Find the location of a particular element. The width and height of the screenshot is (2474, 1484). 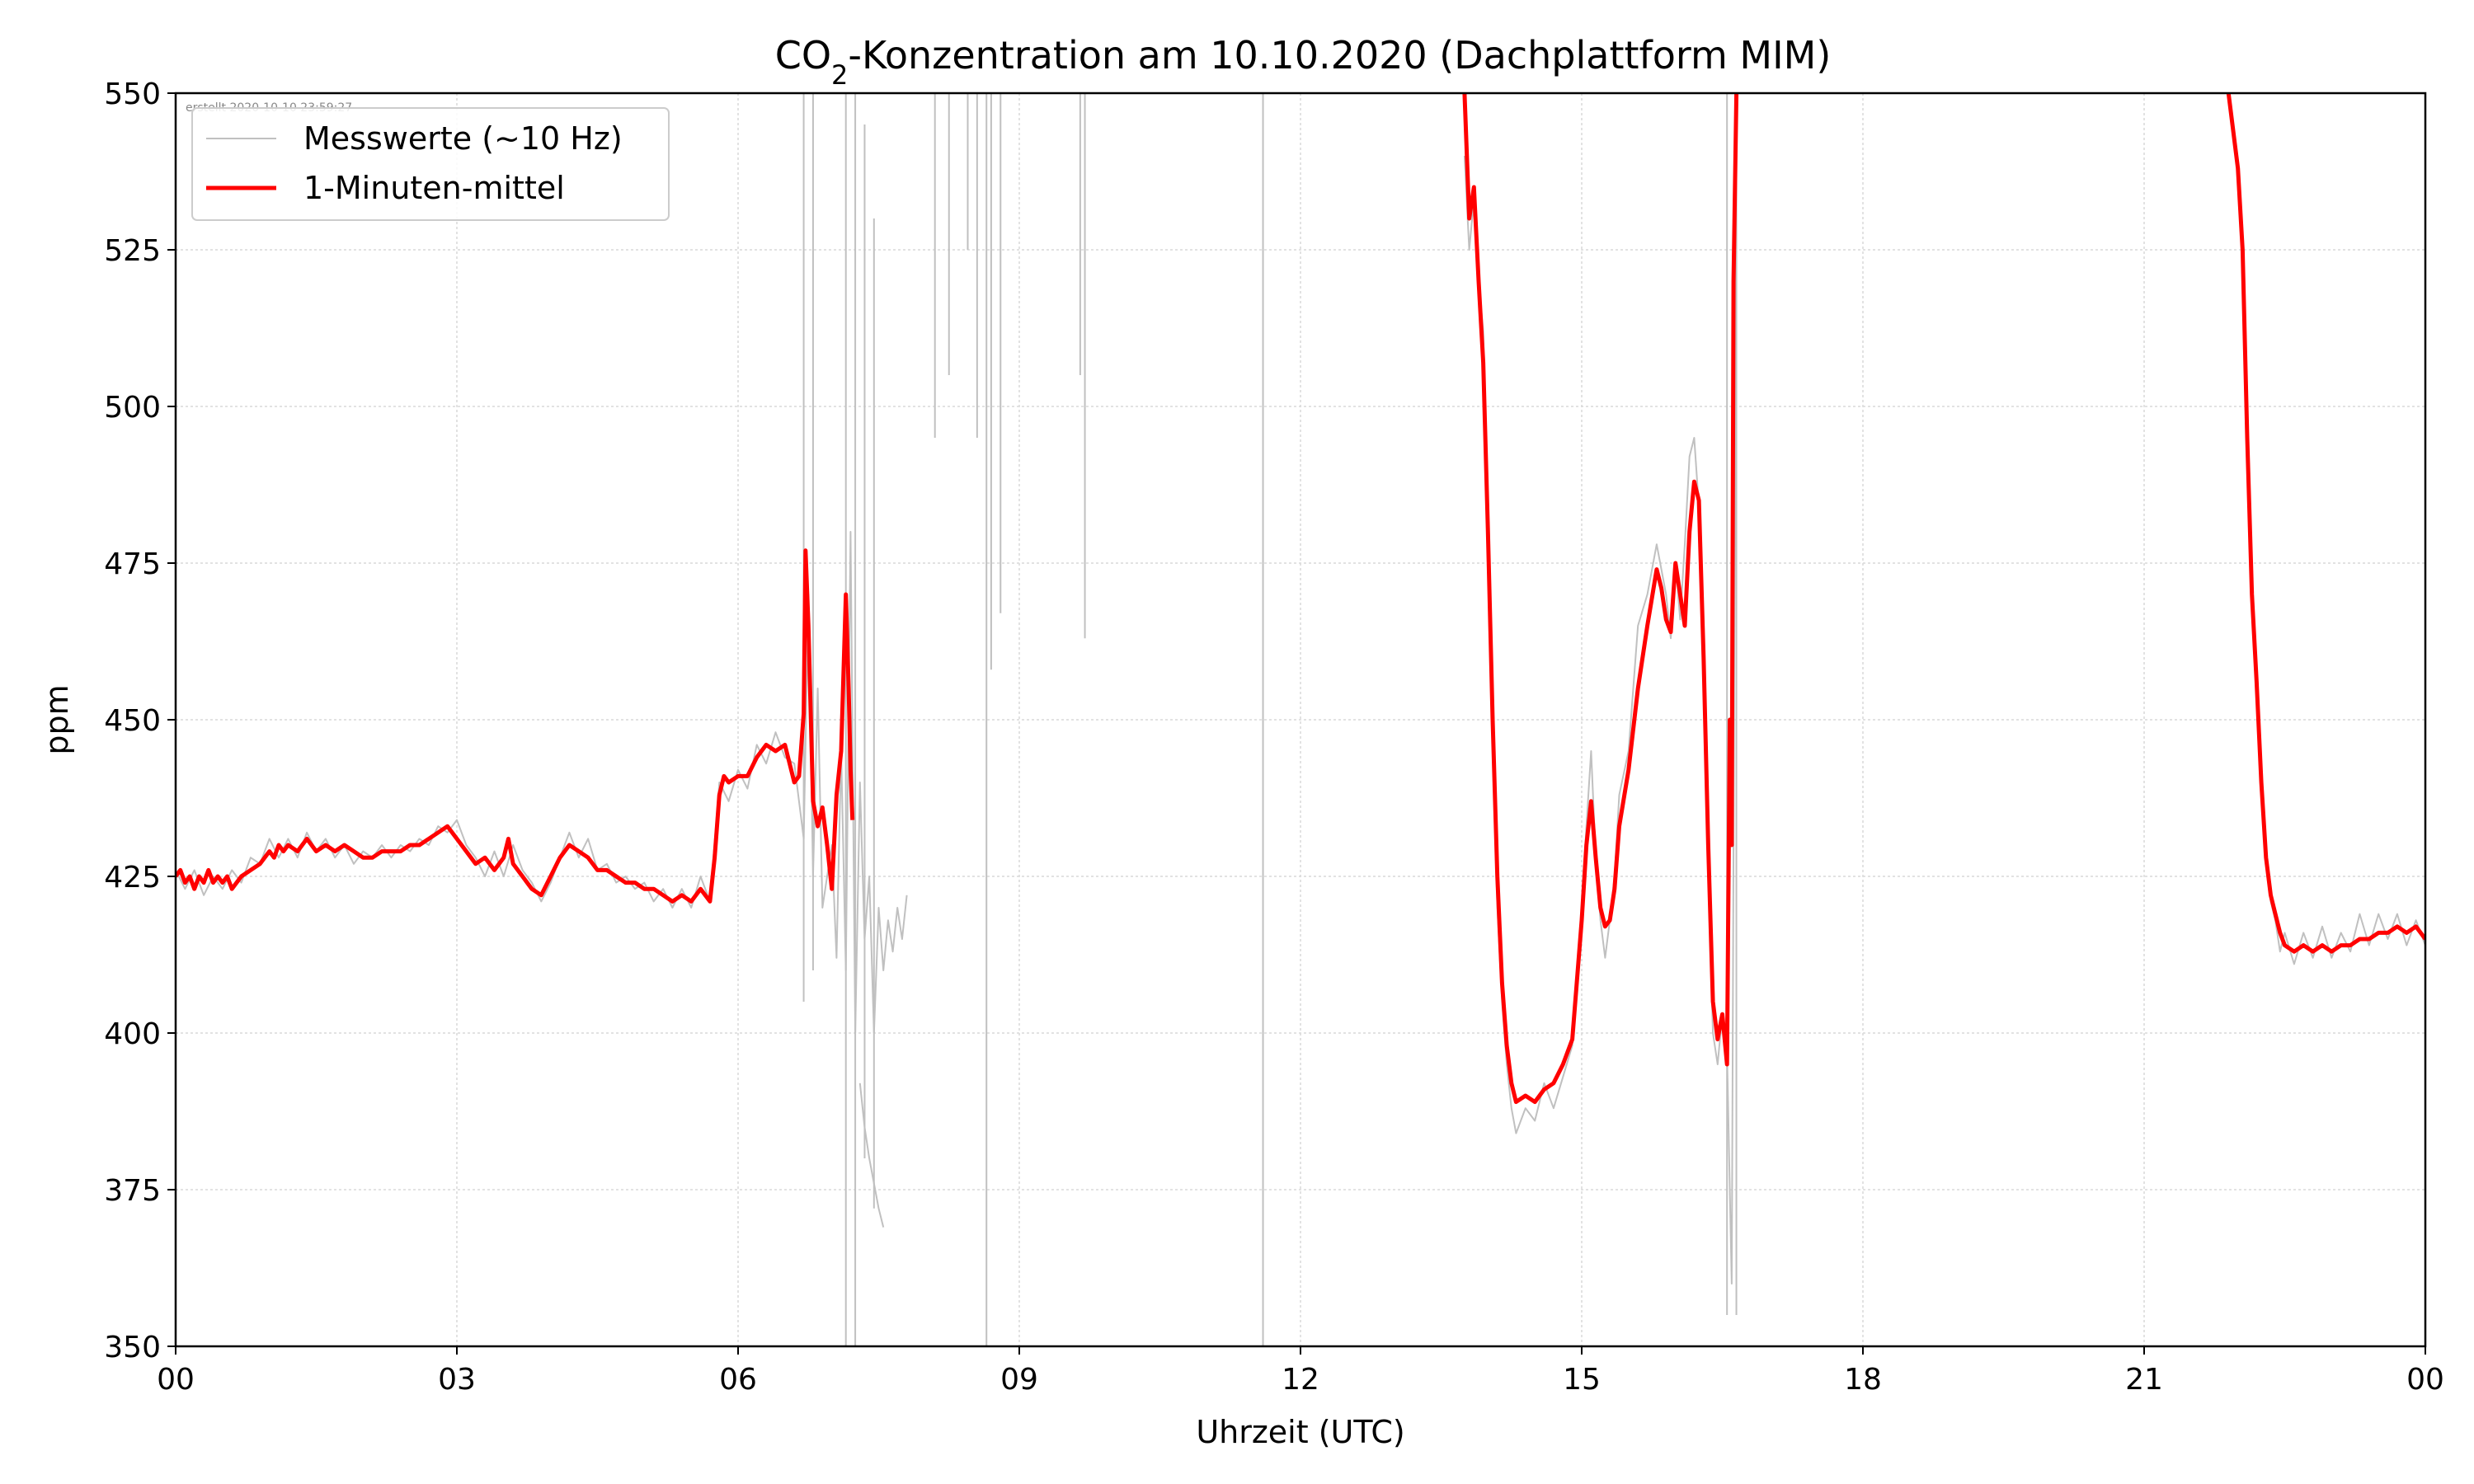

x-tick-label: 06 is located at coordinates (738, 1380).